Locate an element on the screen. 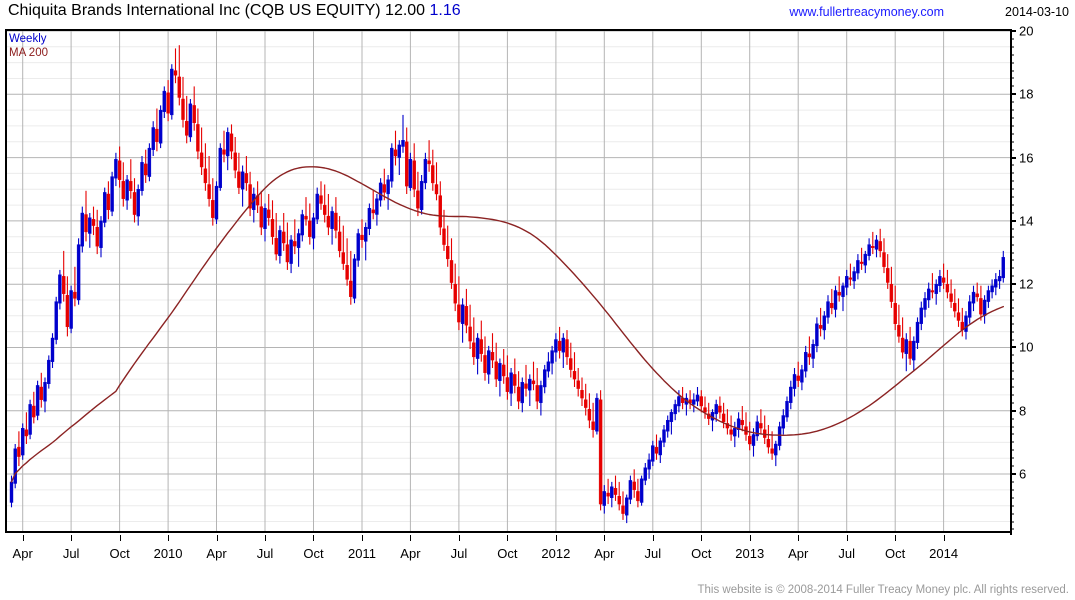 The image size is (1075, 600). y-axis-line is located at coordinates (1011, 282).